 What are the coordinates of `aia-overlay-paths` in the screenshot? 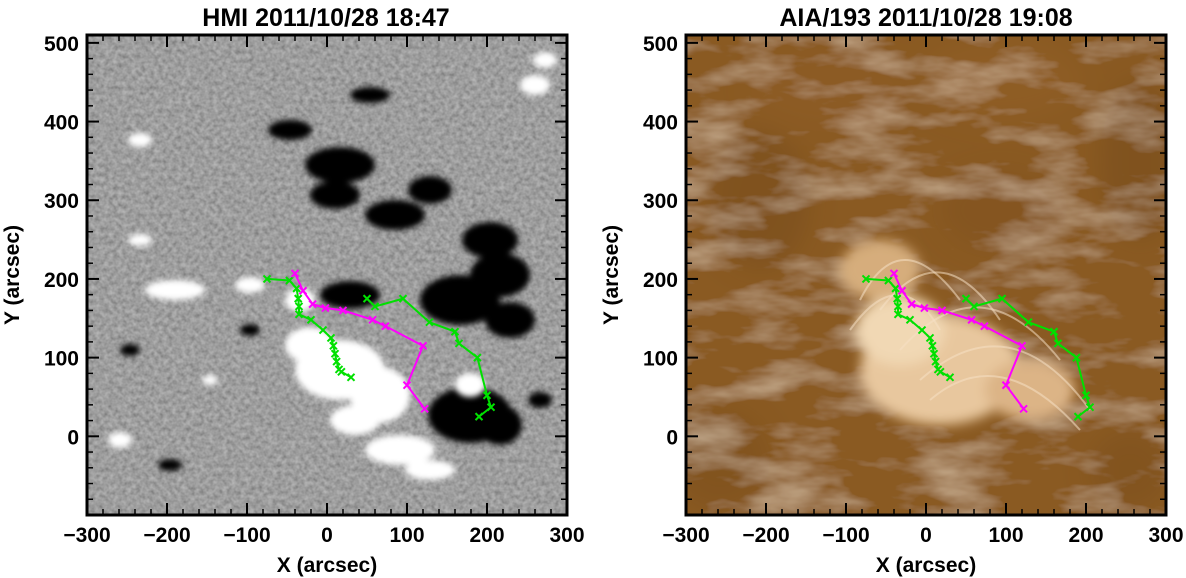 It's located at (978, 345).